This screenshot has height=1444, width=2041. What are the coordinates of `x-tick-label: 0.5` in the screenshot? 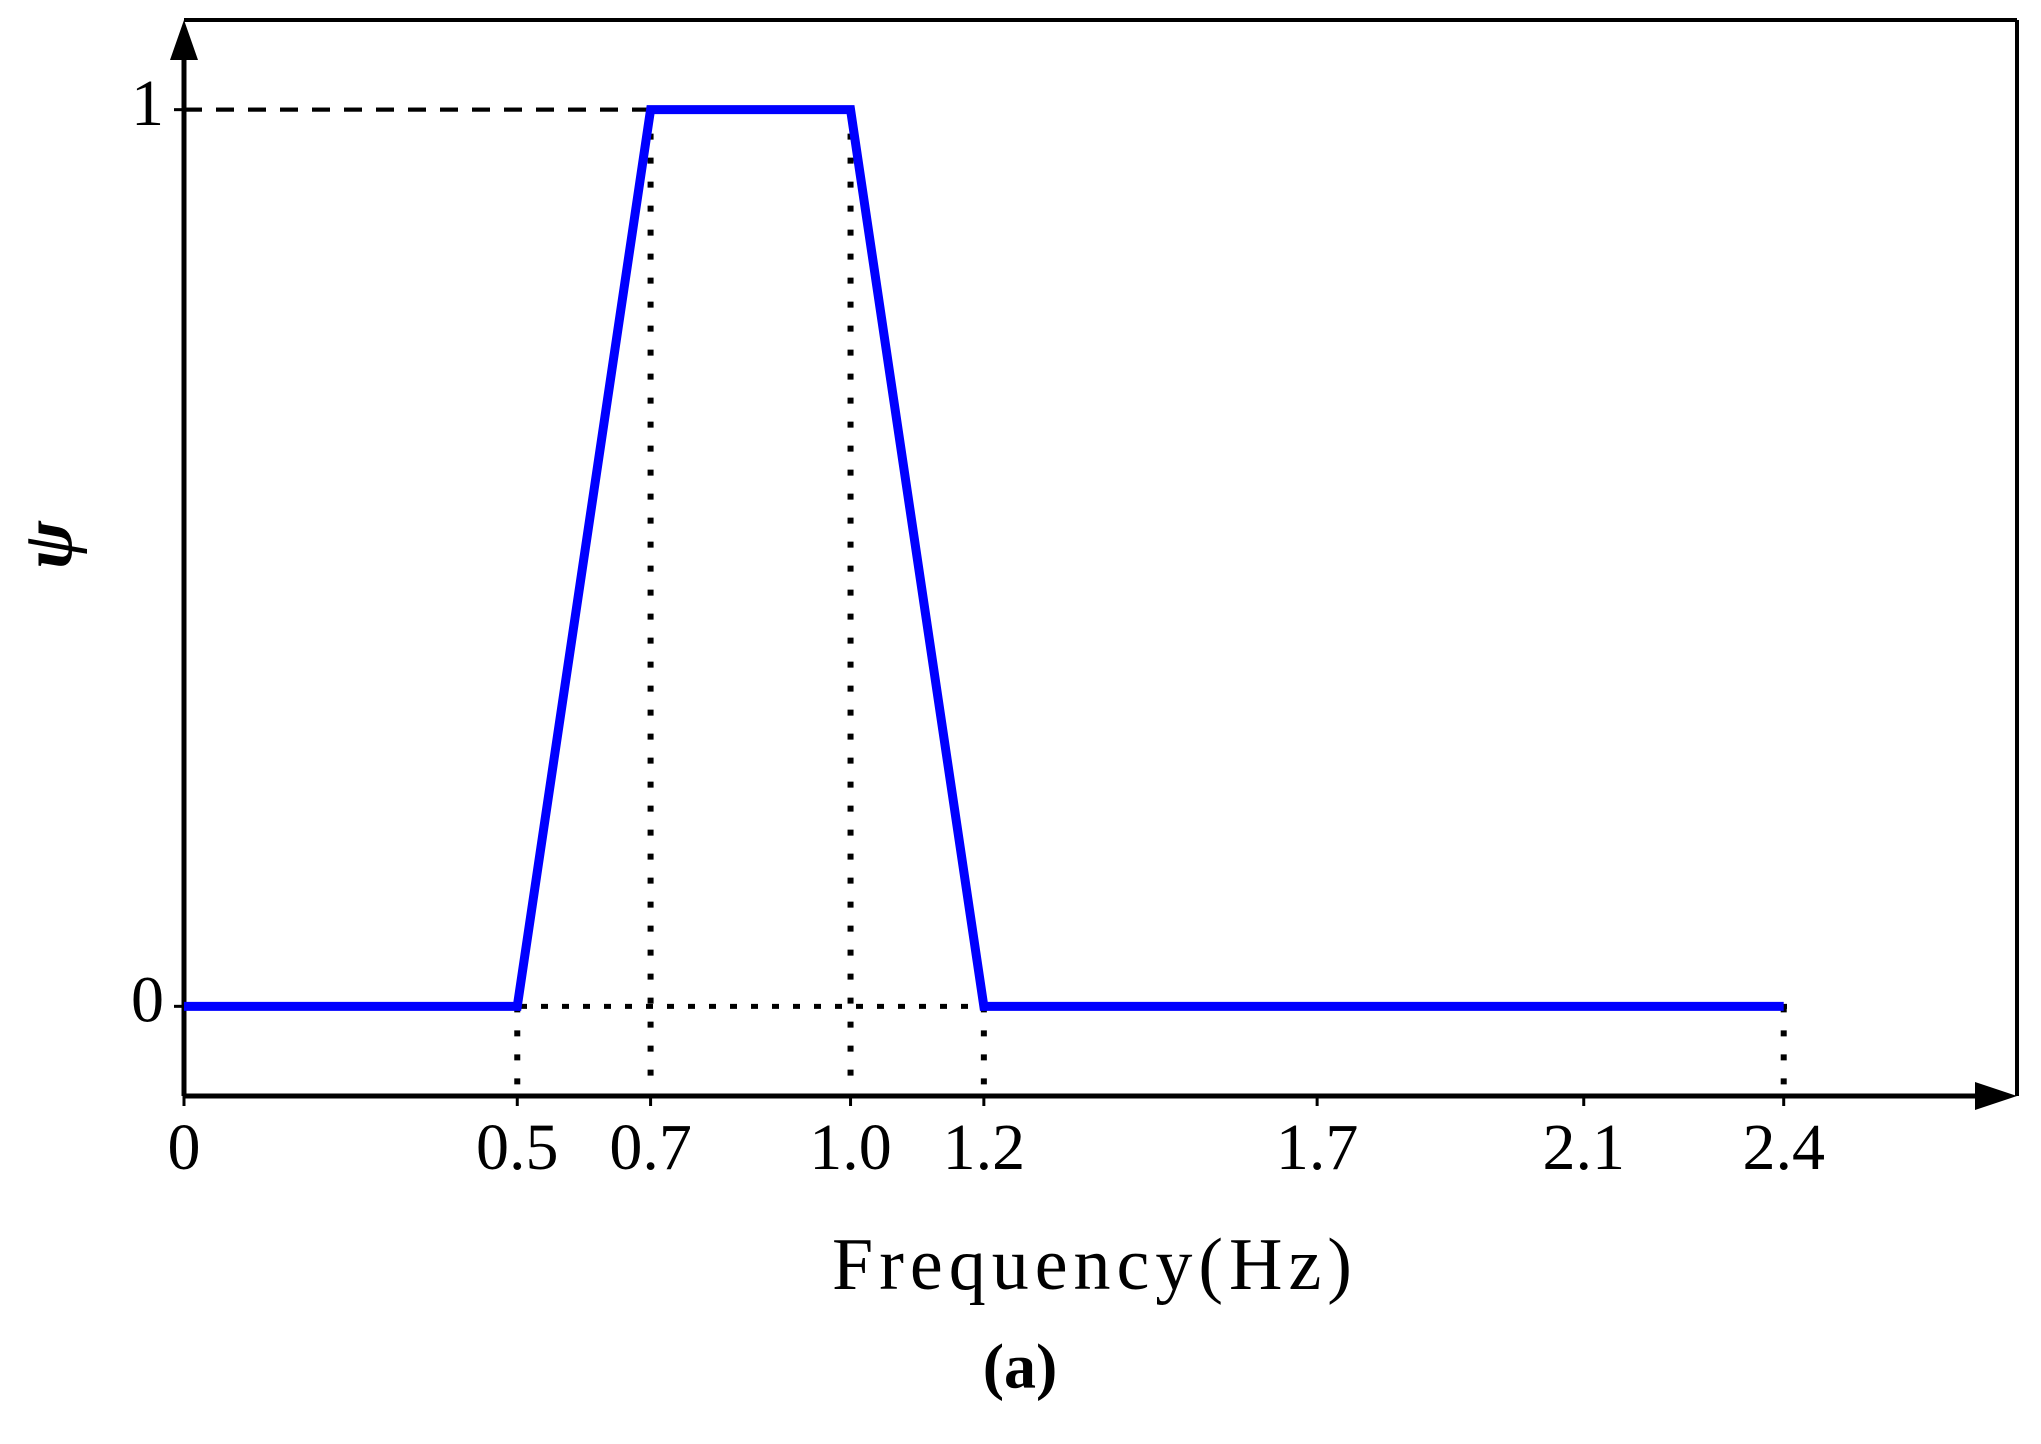 It's located at (517, 1147).